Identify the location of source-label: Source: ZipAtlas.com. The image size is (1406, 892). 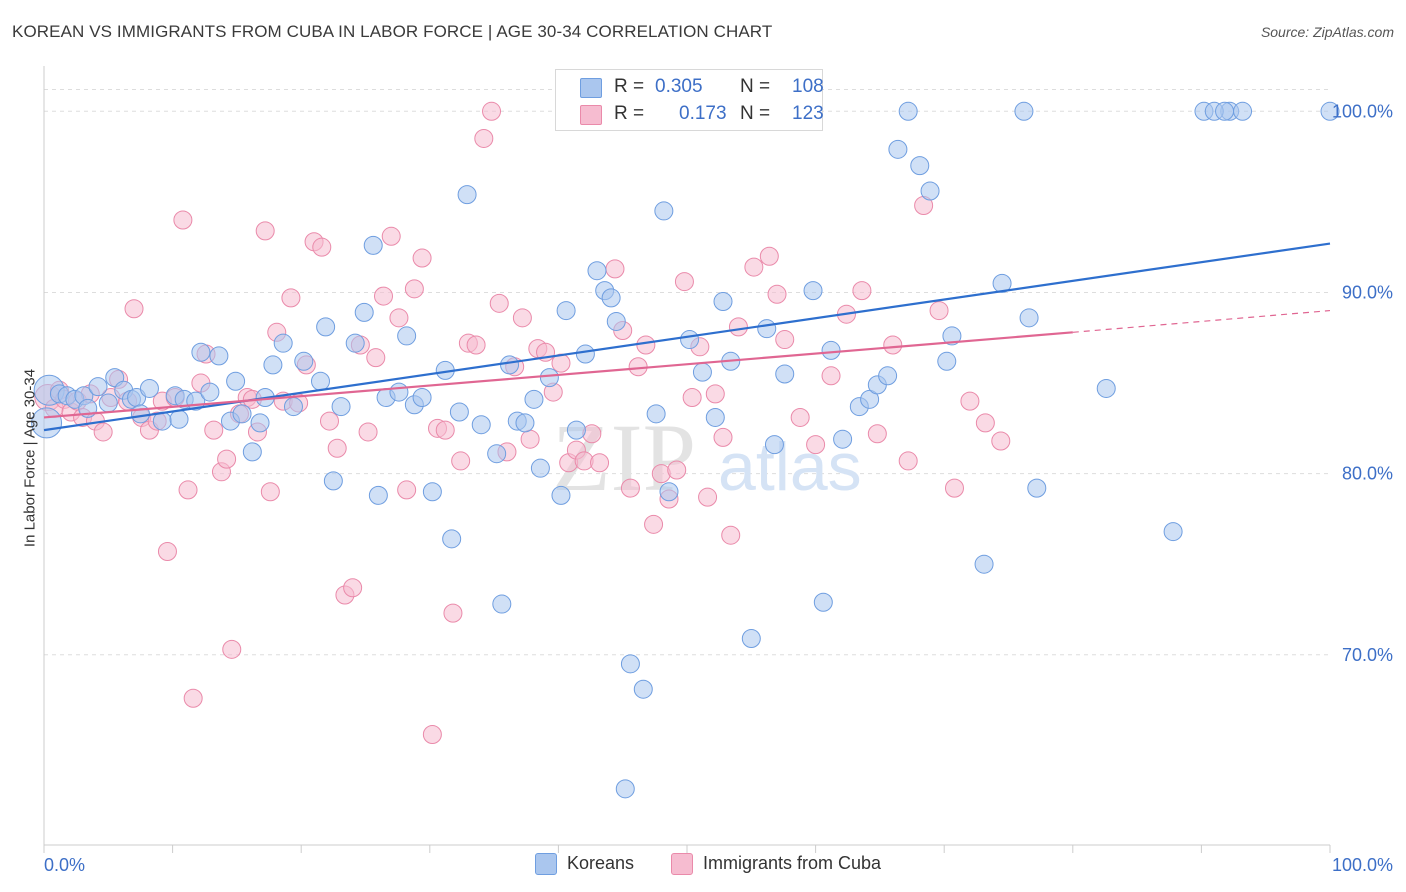
(1327, 32).